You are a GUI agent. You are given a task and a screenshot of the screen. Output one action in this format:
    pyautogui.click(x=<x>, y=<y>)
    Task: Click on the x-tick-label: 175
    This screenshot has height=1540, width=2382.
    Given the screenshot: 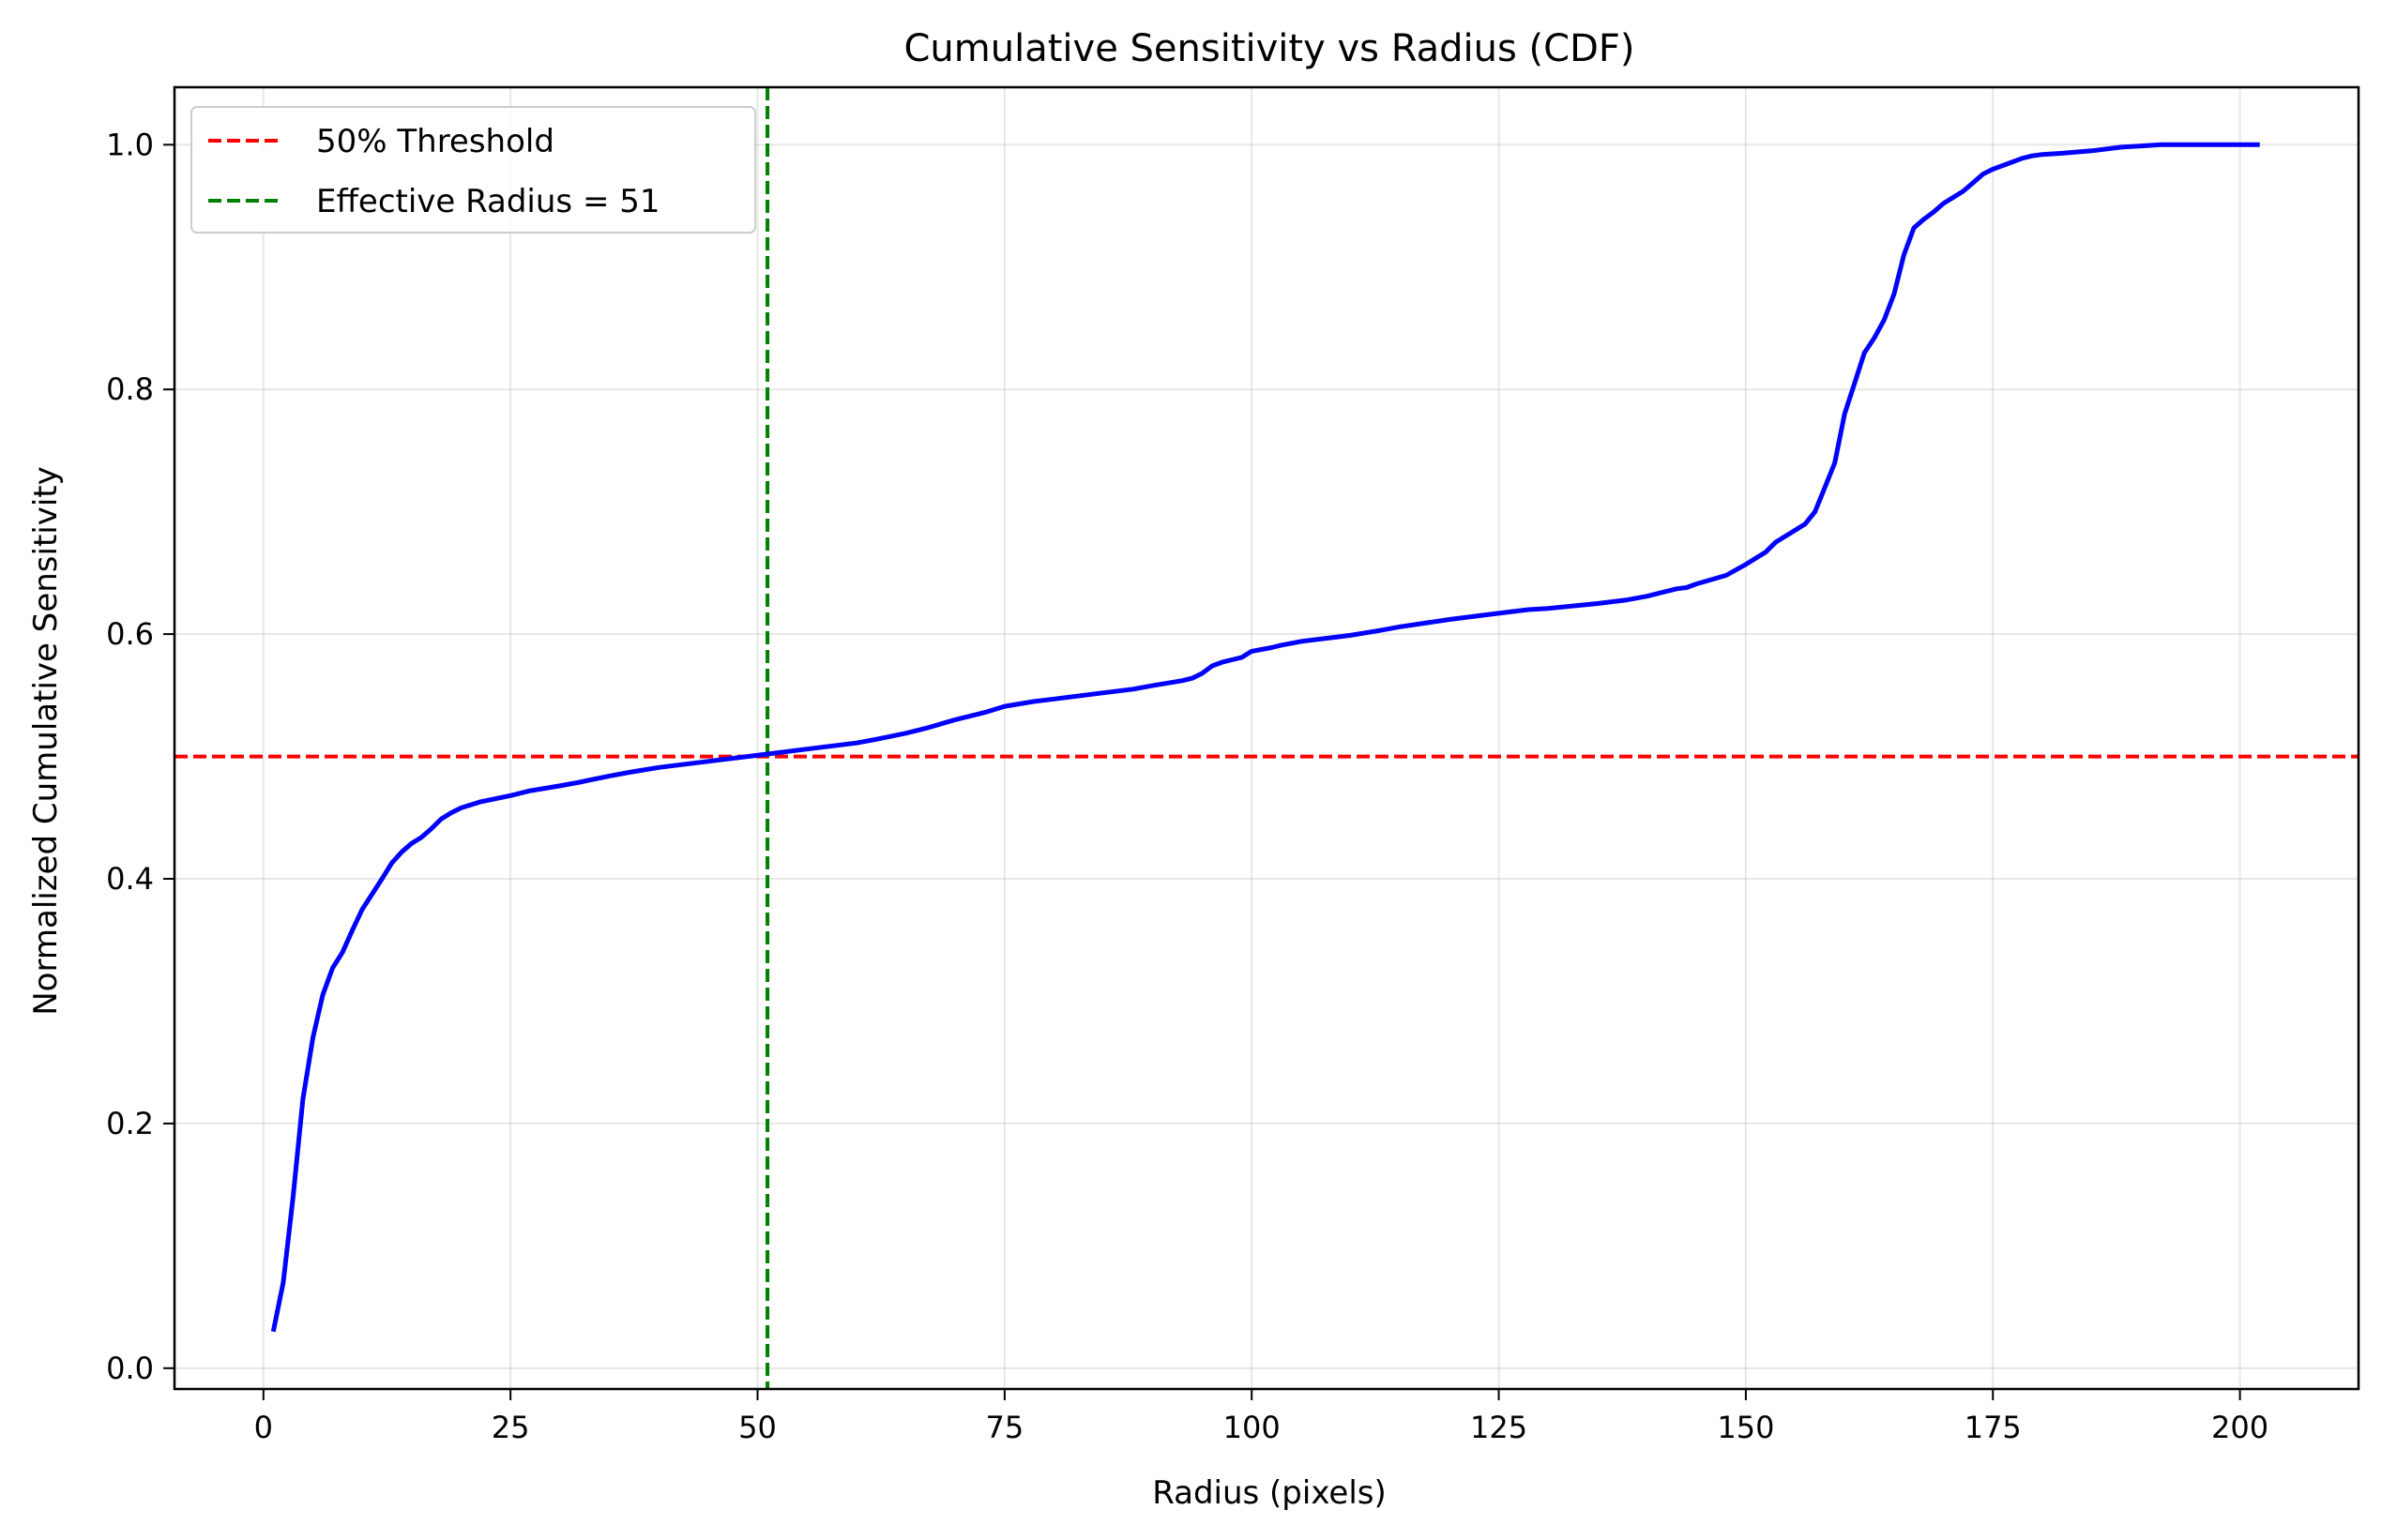 What is the action you would take?
    pyautogui.click(x=1994, y=1427)
    